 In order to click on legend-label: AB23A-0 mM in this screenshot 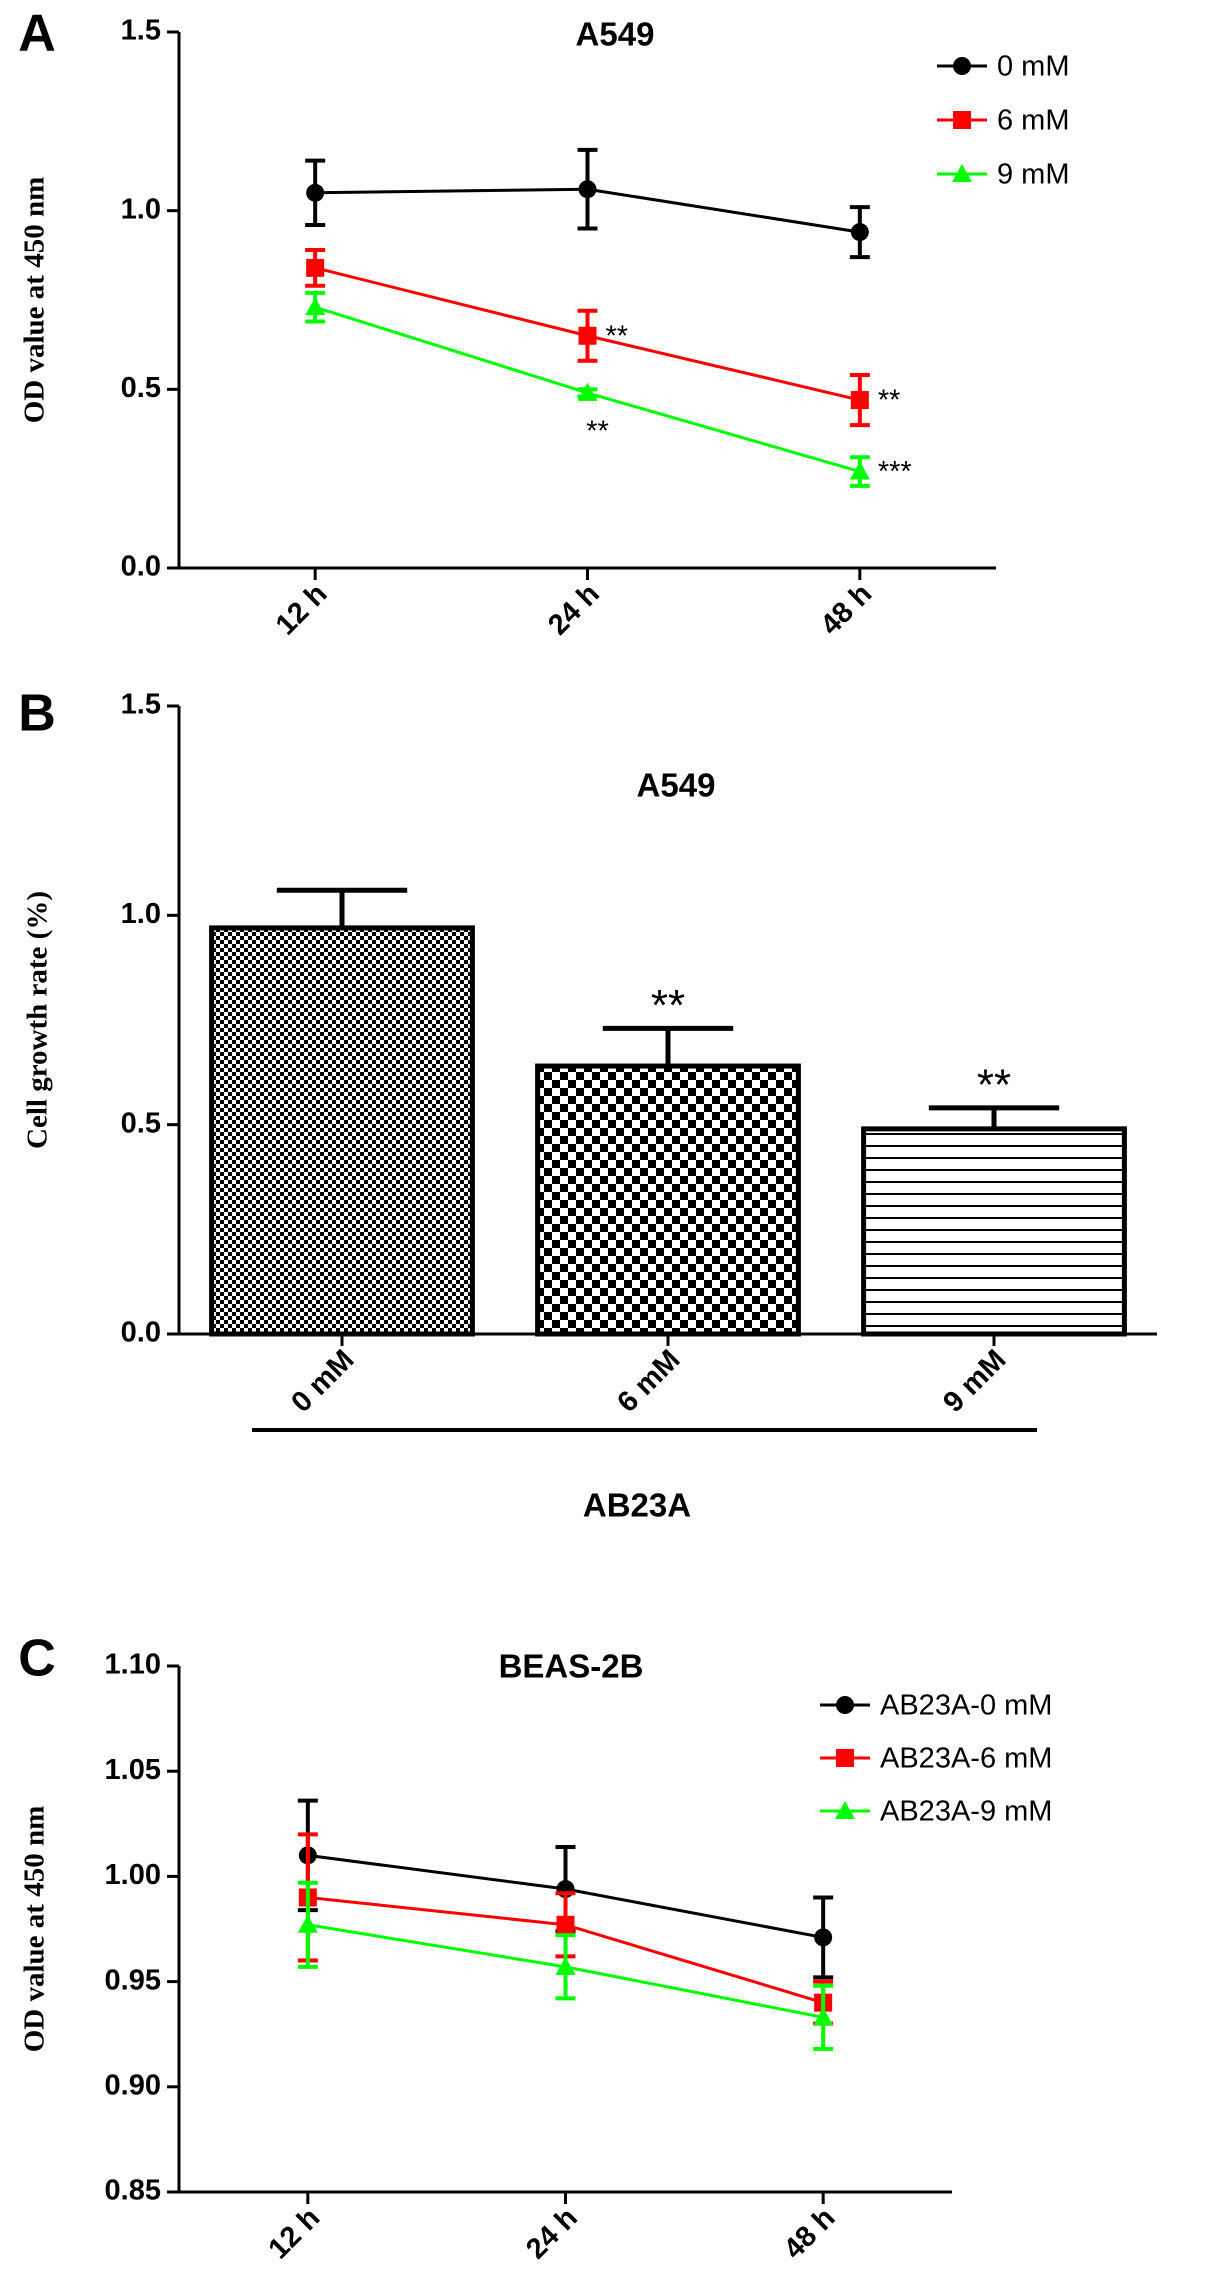, I will do `click(966, 1706)`.